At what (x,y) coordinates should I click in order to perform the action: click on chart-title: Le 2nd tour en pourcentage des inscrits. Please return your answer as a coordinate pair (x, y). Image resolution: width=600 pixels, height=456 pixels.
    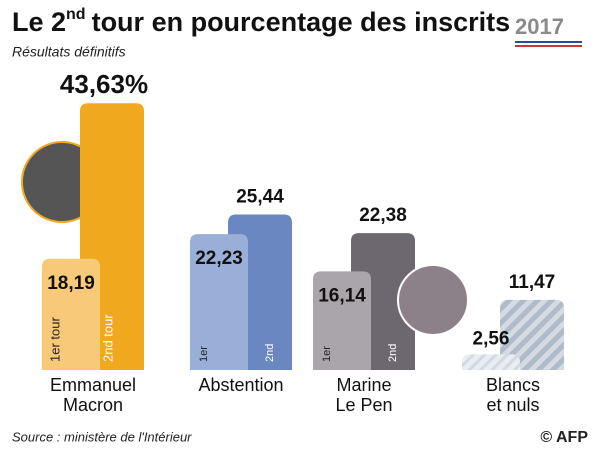
    Looking at the image, I should click on (261, 21).